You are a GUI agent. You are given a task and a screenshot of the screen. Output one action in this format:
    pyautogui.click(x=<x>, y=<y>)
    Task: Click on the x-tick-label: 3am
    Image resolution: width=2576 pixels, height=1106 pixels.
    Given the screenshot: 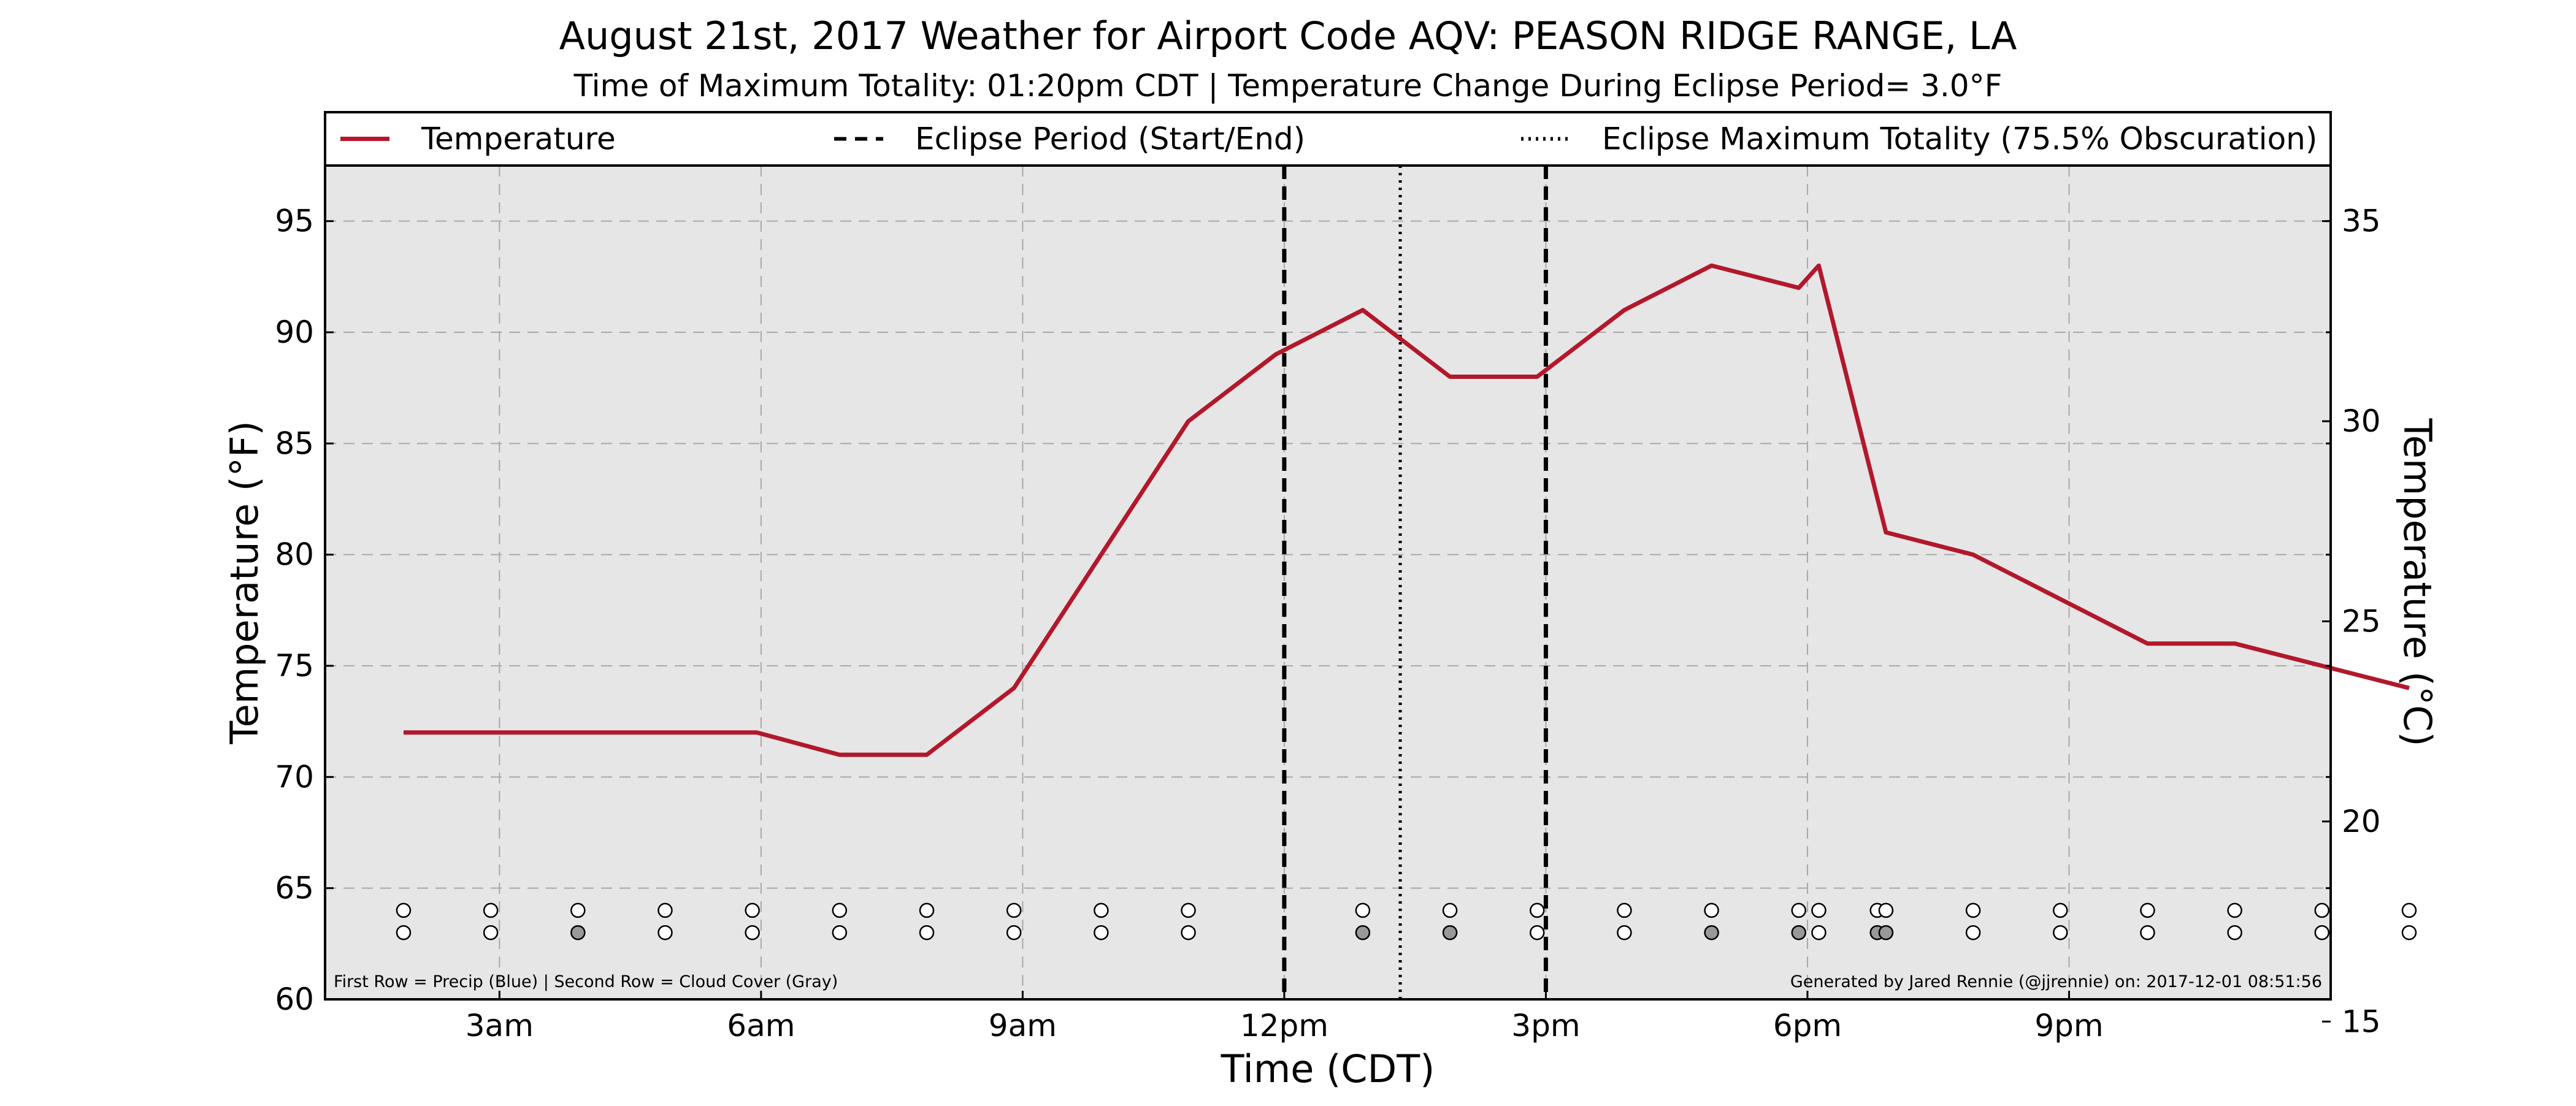 What is the action you would take?
    pyautogui.click(x=500, y=1025)
    